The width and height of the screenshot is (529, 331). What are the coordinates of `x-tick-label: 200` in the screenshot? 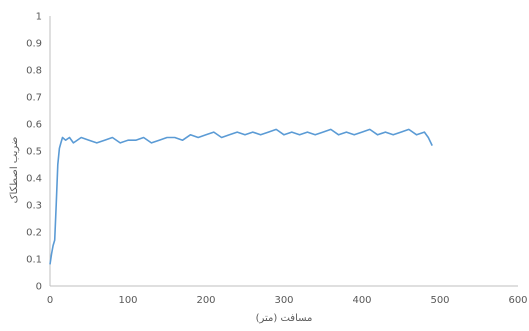 It's located at (205, 300).